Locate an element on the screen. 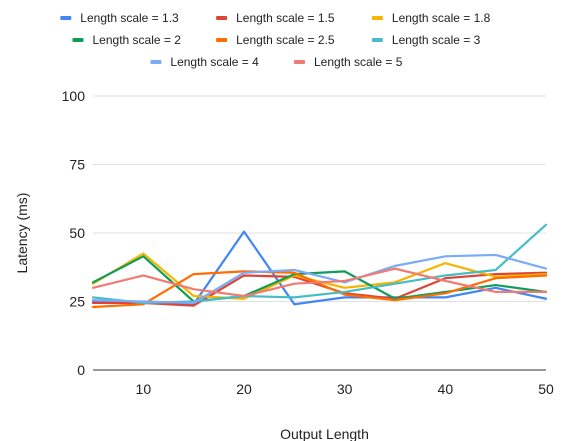 The image size is (562, 441). legend-item: Length scale = 1.3 is located at coordinates (119, 18).